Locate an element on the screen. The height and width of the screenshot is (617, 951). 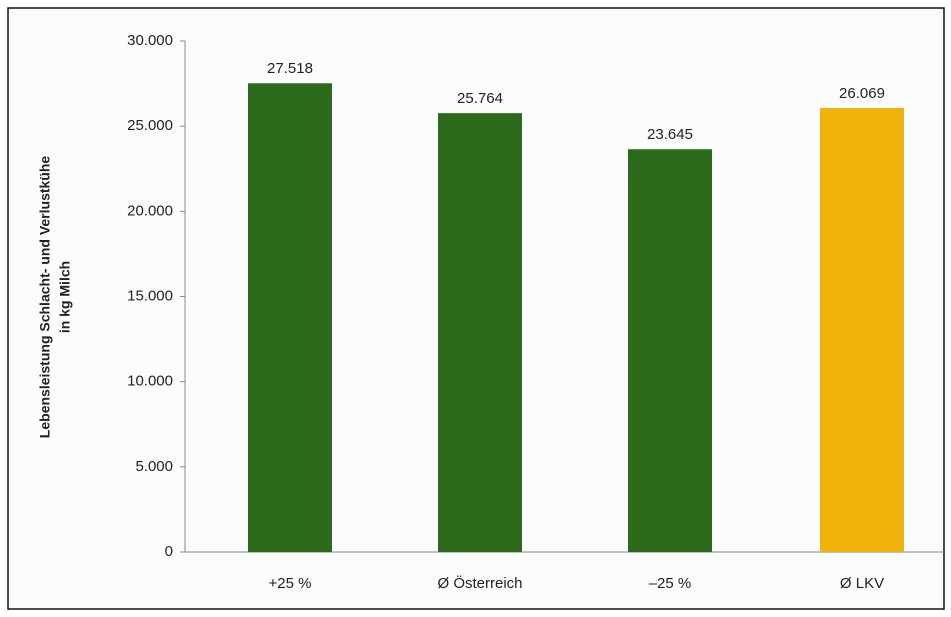
y-tick-label: 20.000 is located at coordinates (150, 210).